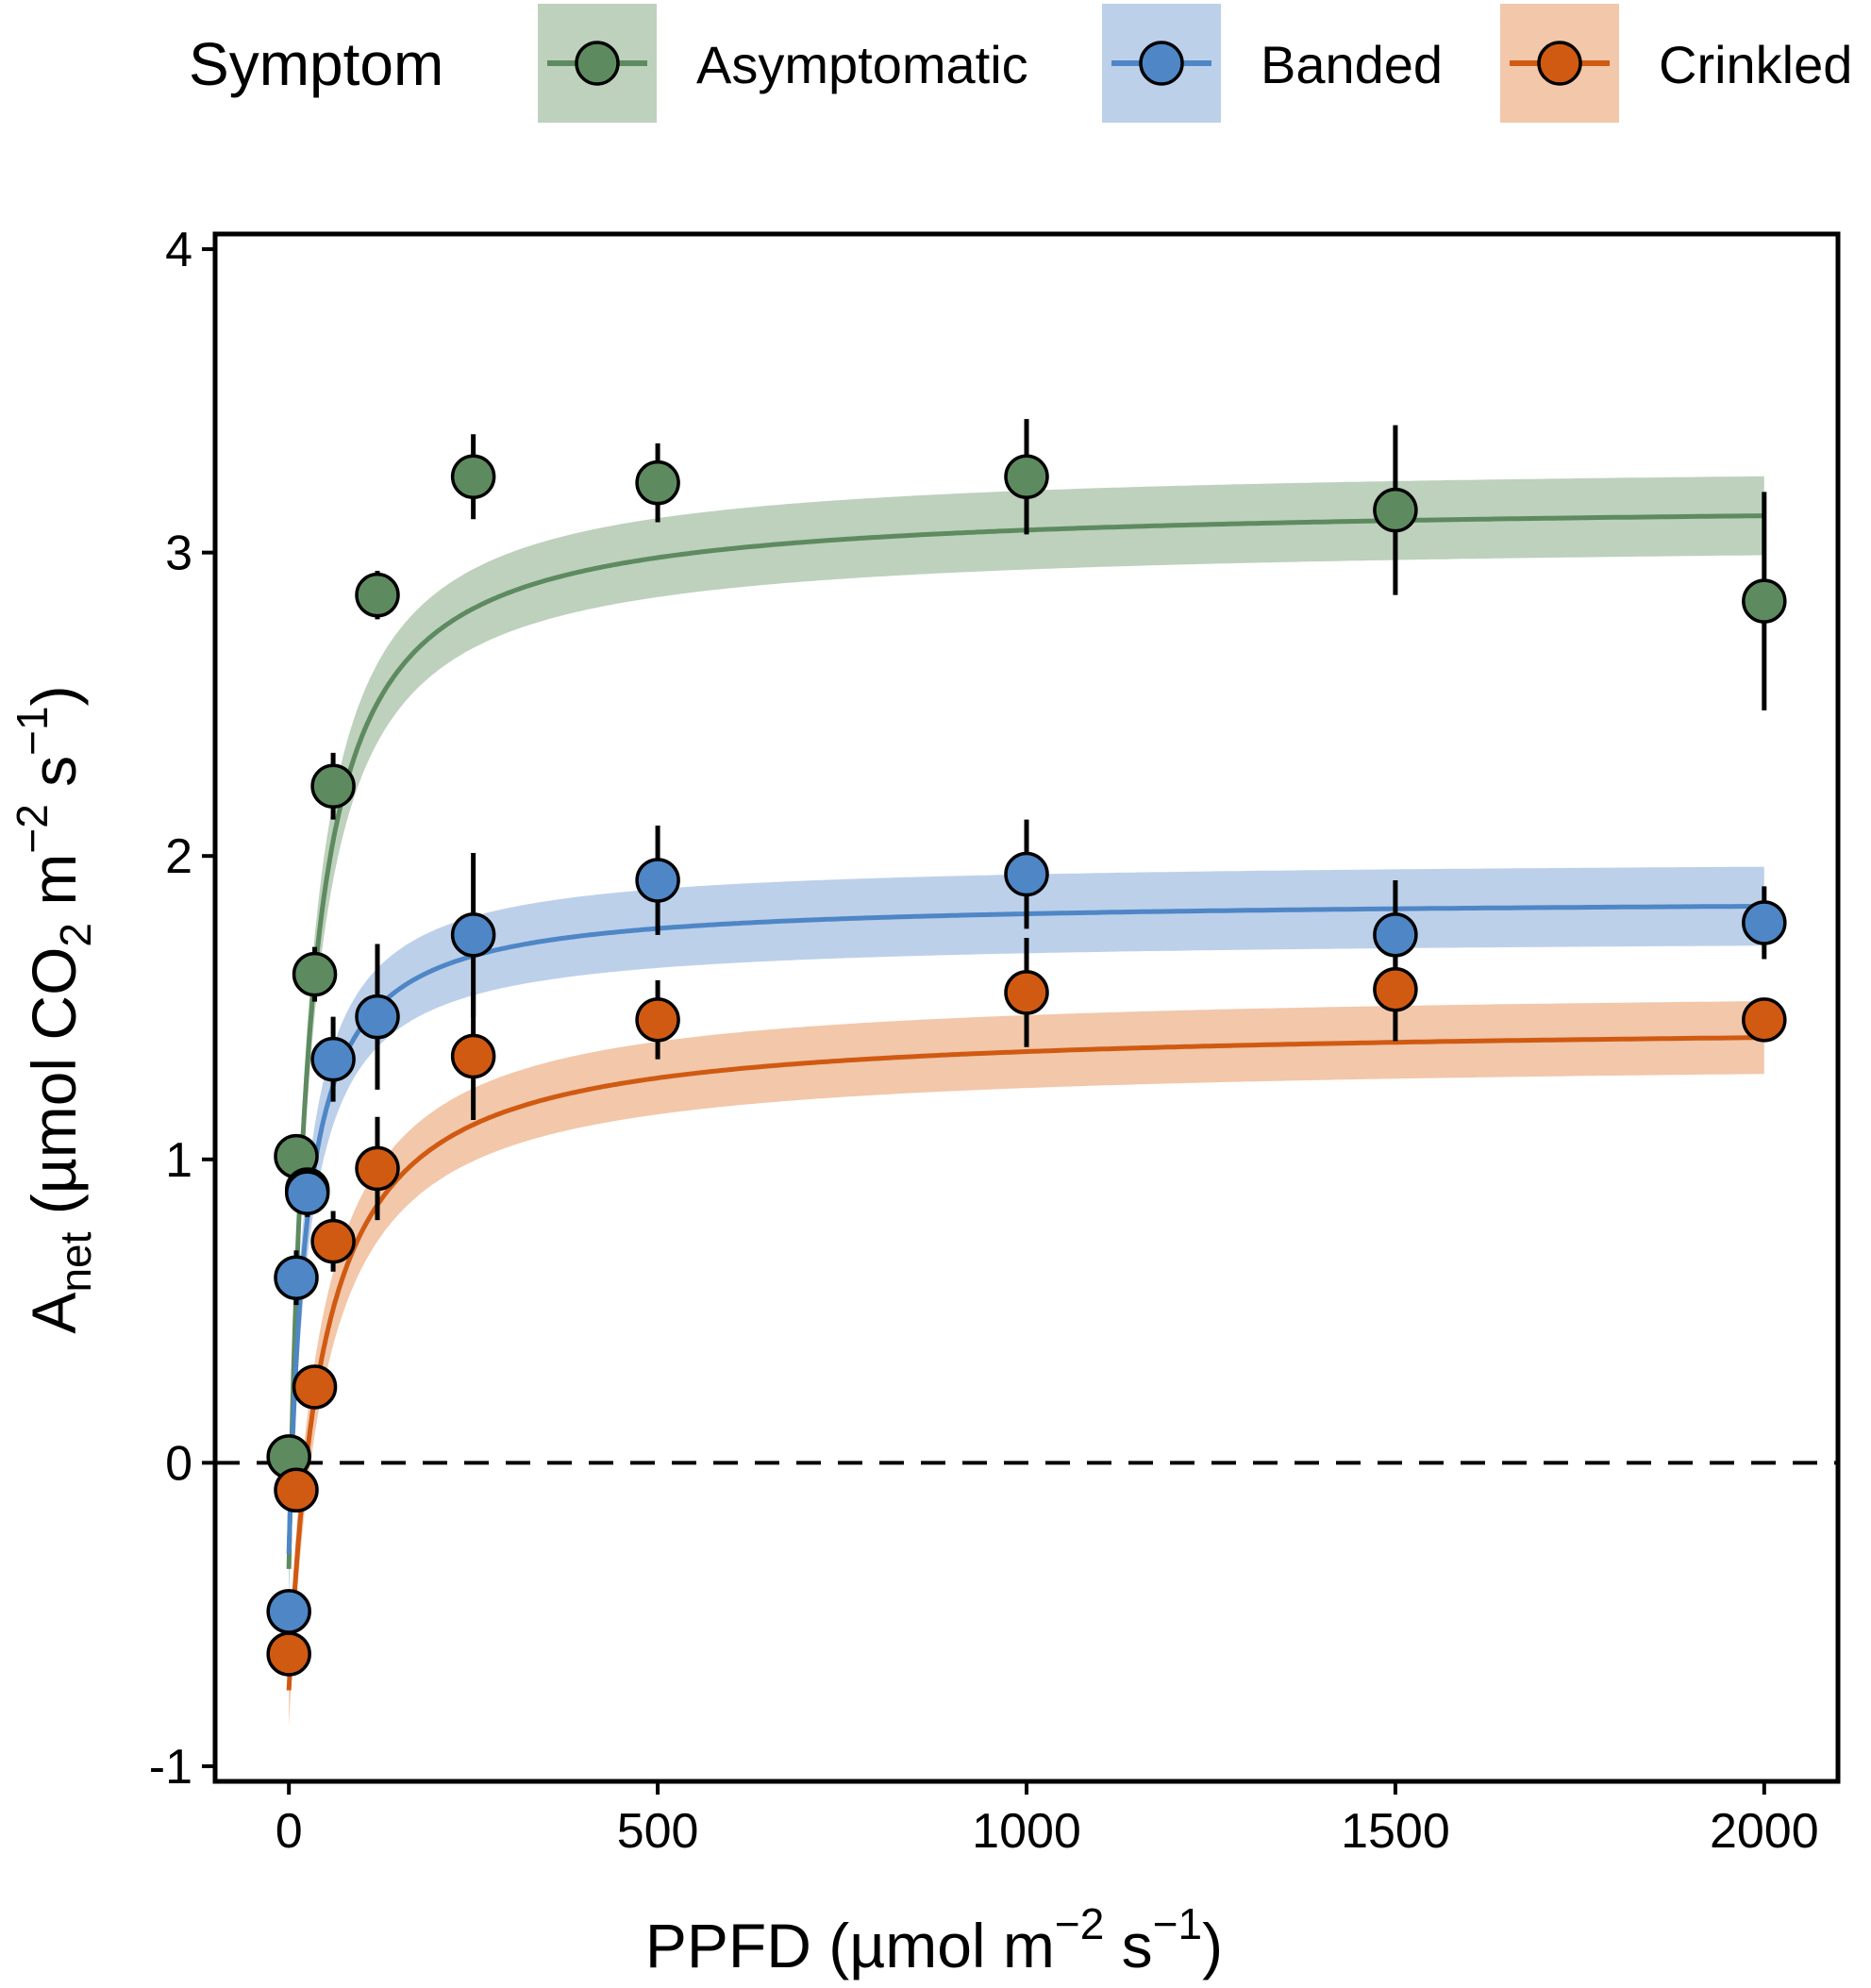 This screenshot has width=1871, height=1988. I want to click on legend-items: Asymptomatic Banded Crinkled, so click(1195, 63).